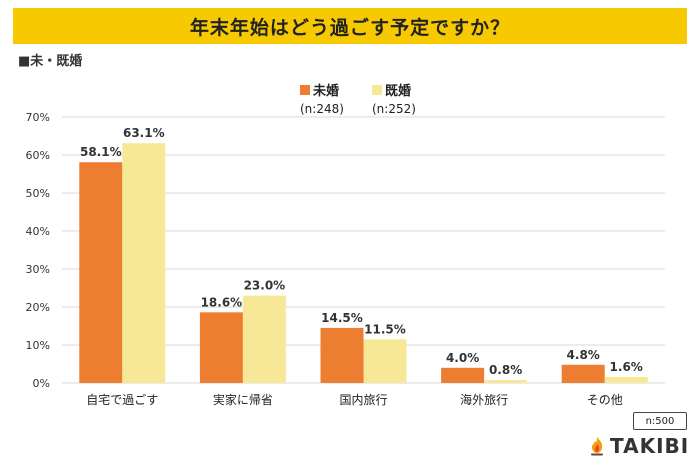 This screenshot has width=700, height=465. What do you see at coordinates (38, 117) in the screenshot?
I see `y-tick-label: 70%` at bounding box center [38, 117].